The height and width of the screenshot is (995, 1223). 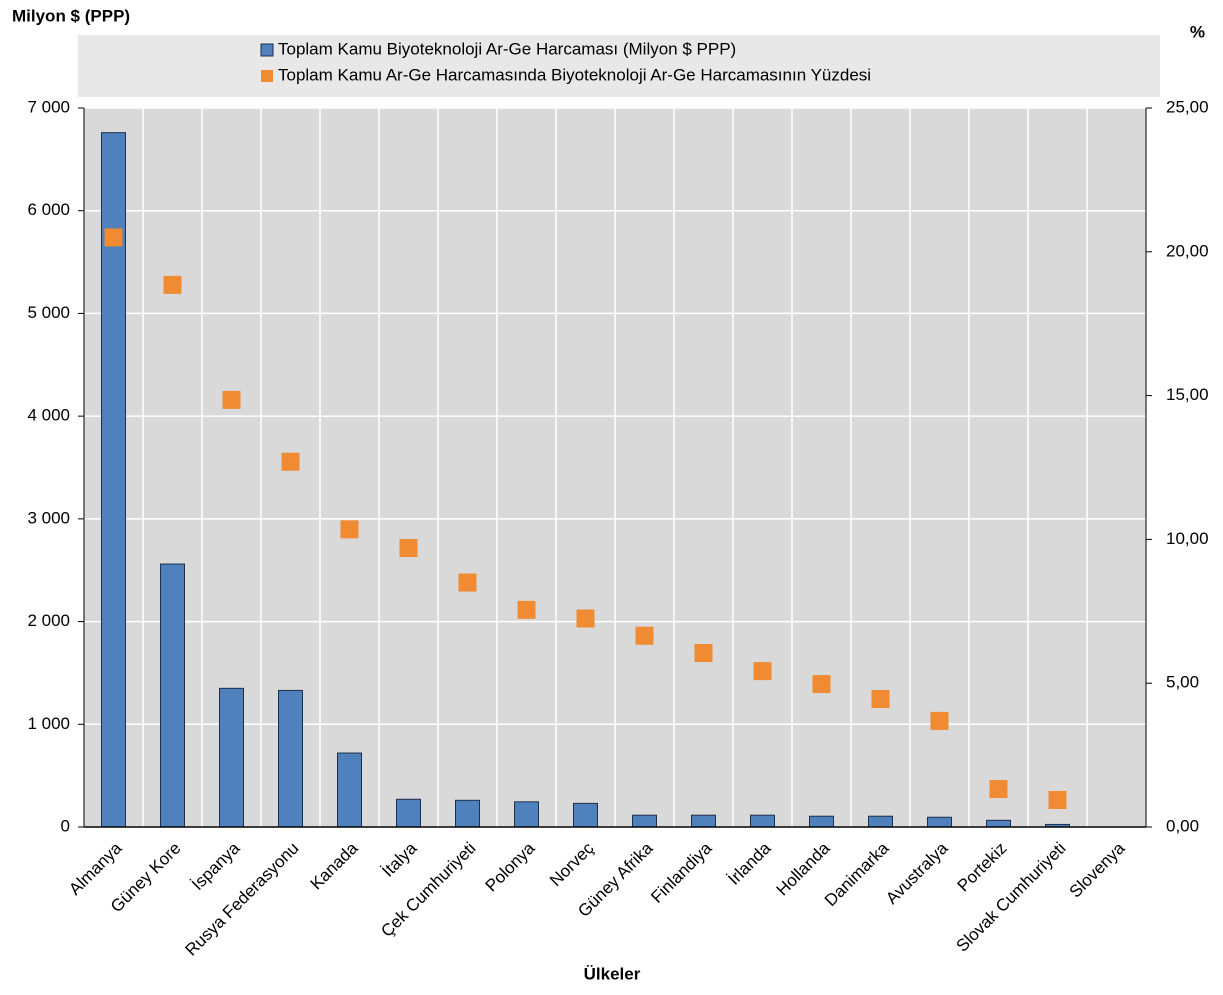 What do you see at coordinates (65, 825) in the screenshot?
I see `y-tick-label: 0` at bounding box center [65, 825].